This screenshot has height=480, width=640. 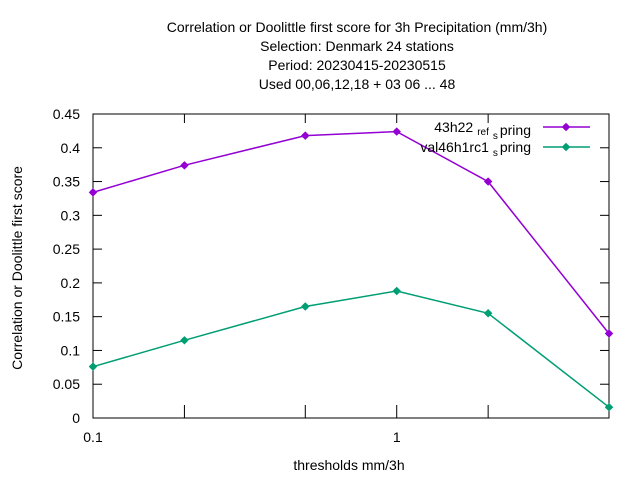 I want to click on y-tick-label: 0.35, so click(x=66, y=182).